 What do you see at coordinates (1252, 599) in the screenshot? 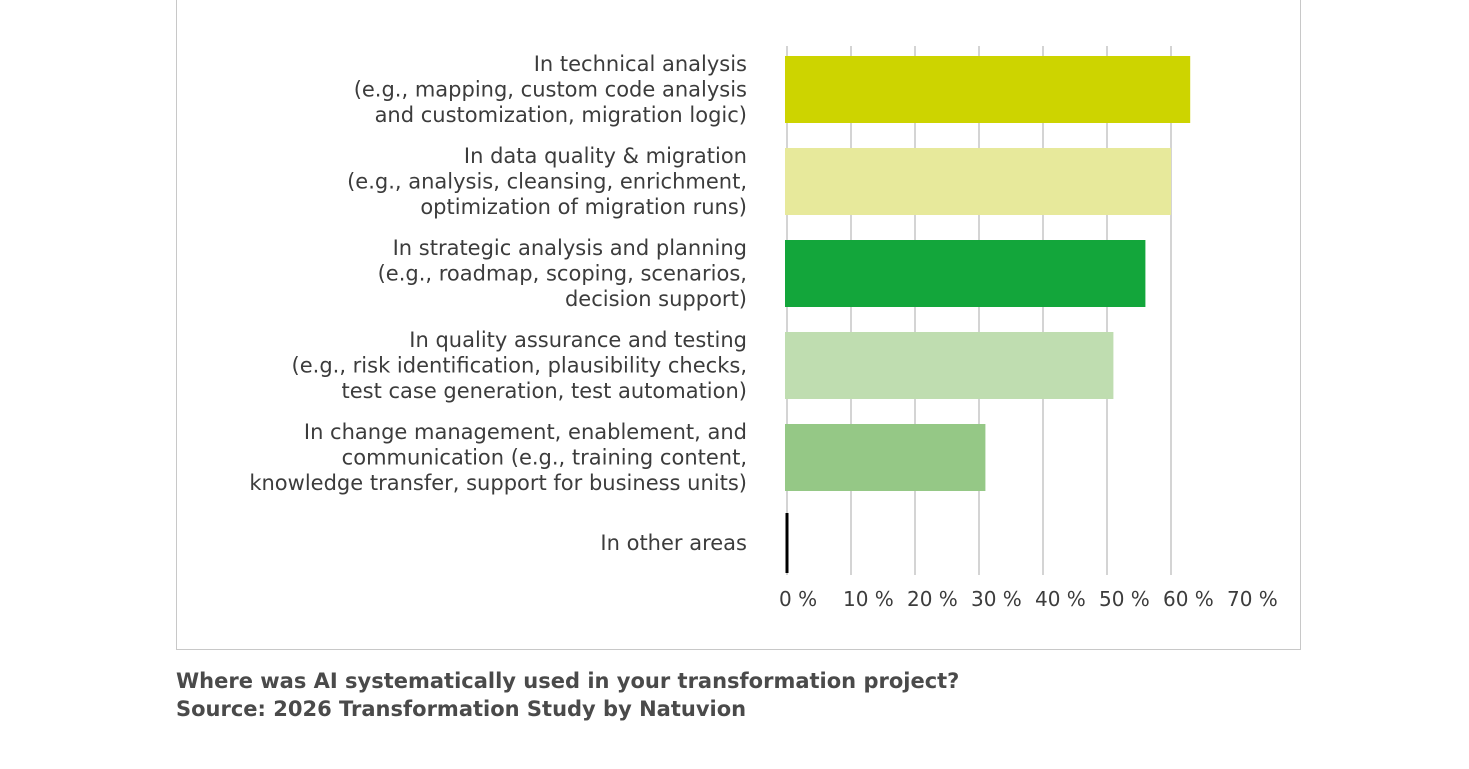
I see `x-tick-label: 70 %` at bounding box center [1252, 599].